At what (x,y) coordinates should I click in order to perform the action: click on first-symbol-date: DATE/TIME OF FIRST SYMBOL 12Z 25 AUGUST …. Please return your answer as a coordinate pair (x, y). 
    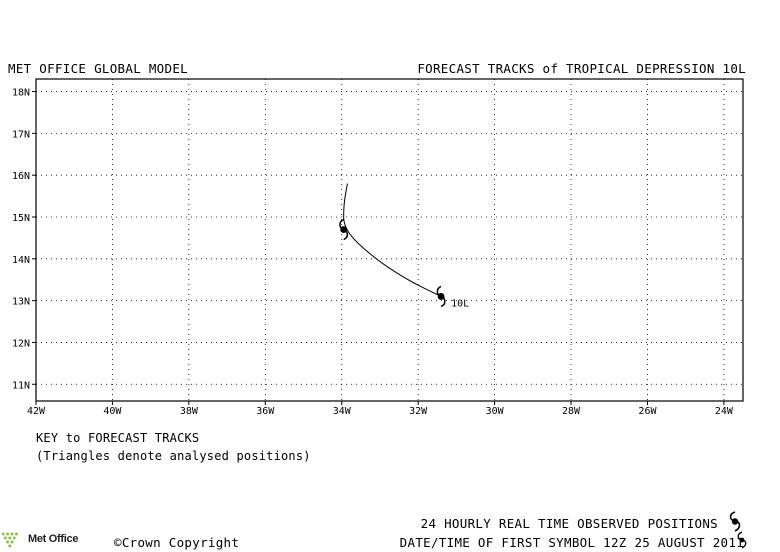
    Looking at the image, I should click on (571, 542).